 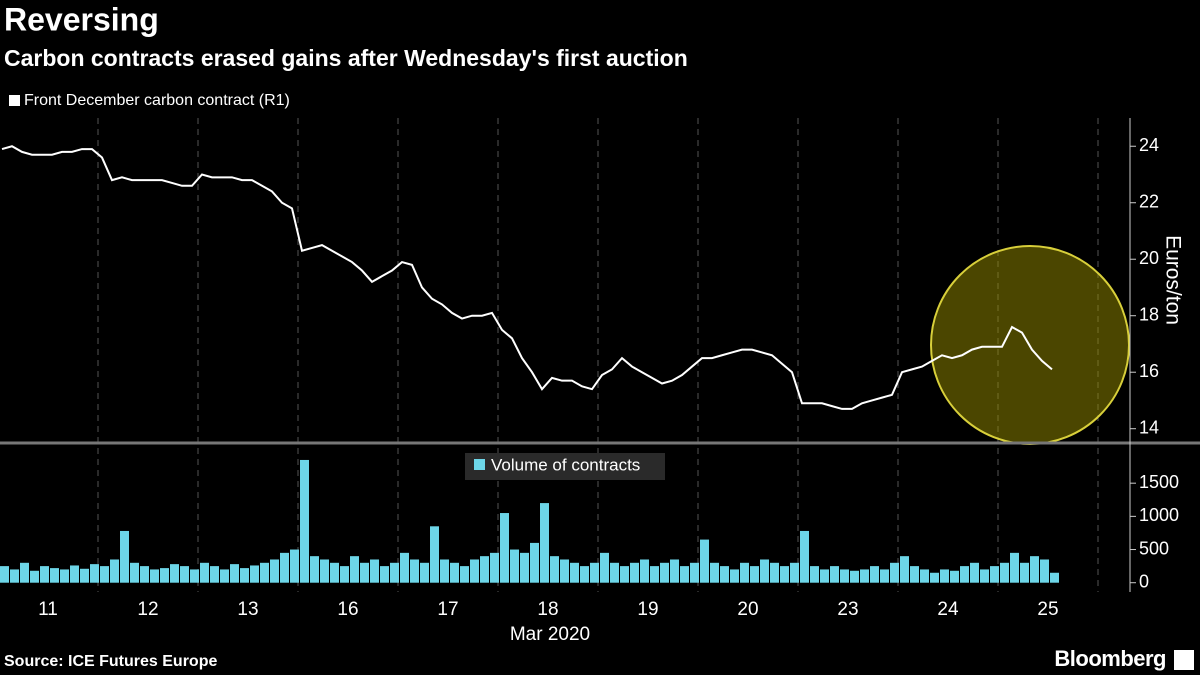 I want to click on y-tick-label: 16, so click(x=1149, y=371).